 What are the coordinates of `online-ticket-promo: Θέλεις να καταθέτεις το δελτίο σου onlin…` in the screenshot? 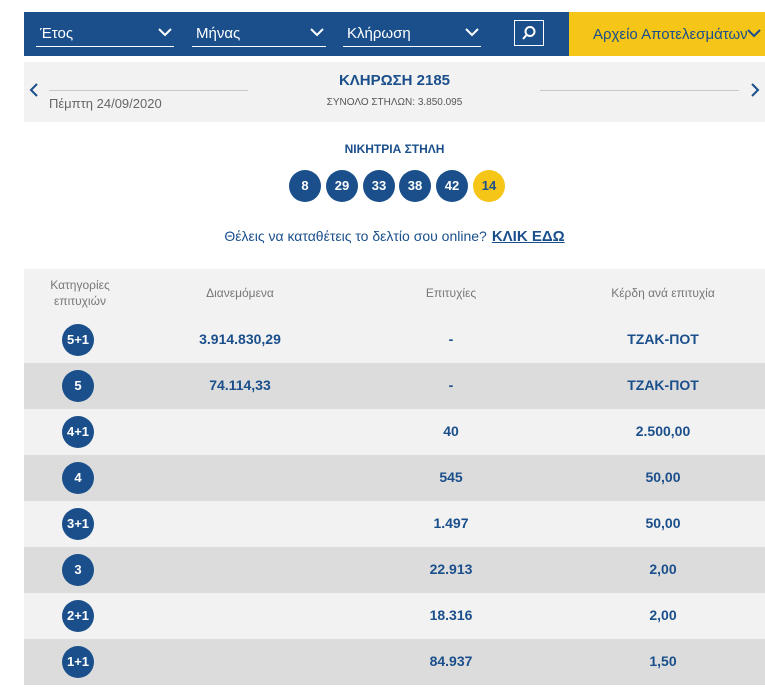 It's located at (394, 236).